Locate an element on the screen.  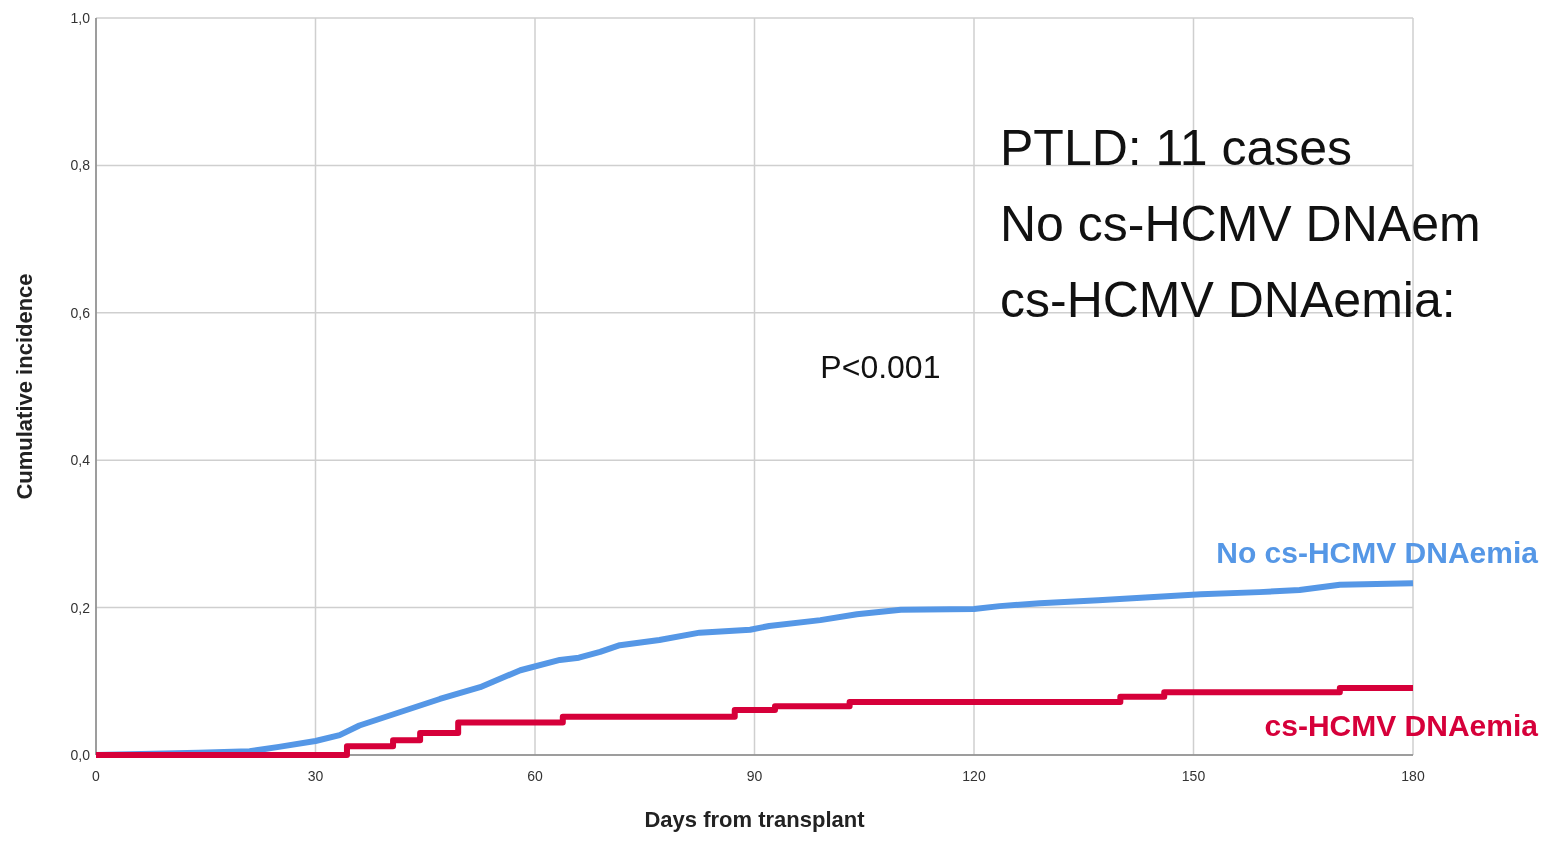
y-tick-label: 0,6 is located at coordinates (80, 312).